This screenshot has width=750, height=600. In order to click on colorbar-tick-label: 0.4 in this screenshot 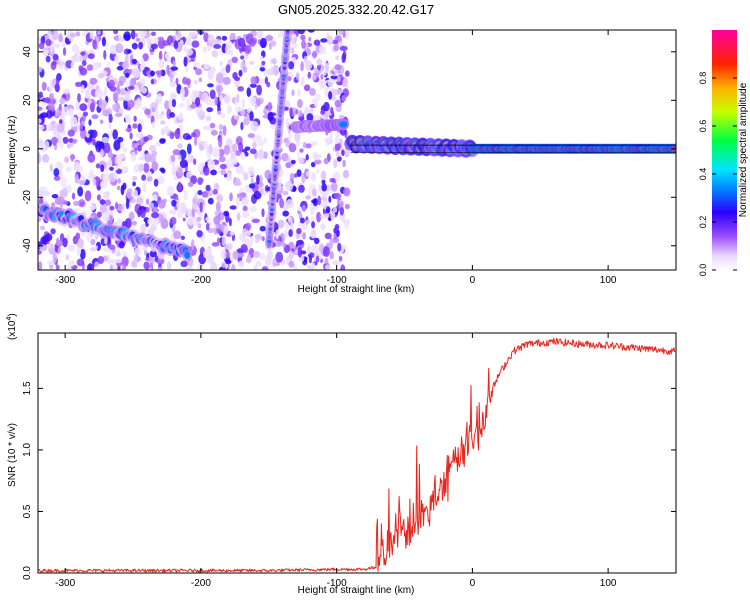, I will do `click(703, 174)`.